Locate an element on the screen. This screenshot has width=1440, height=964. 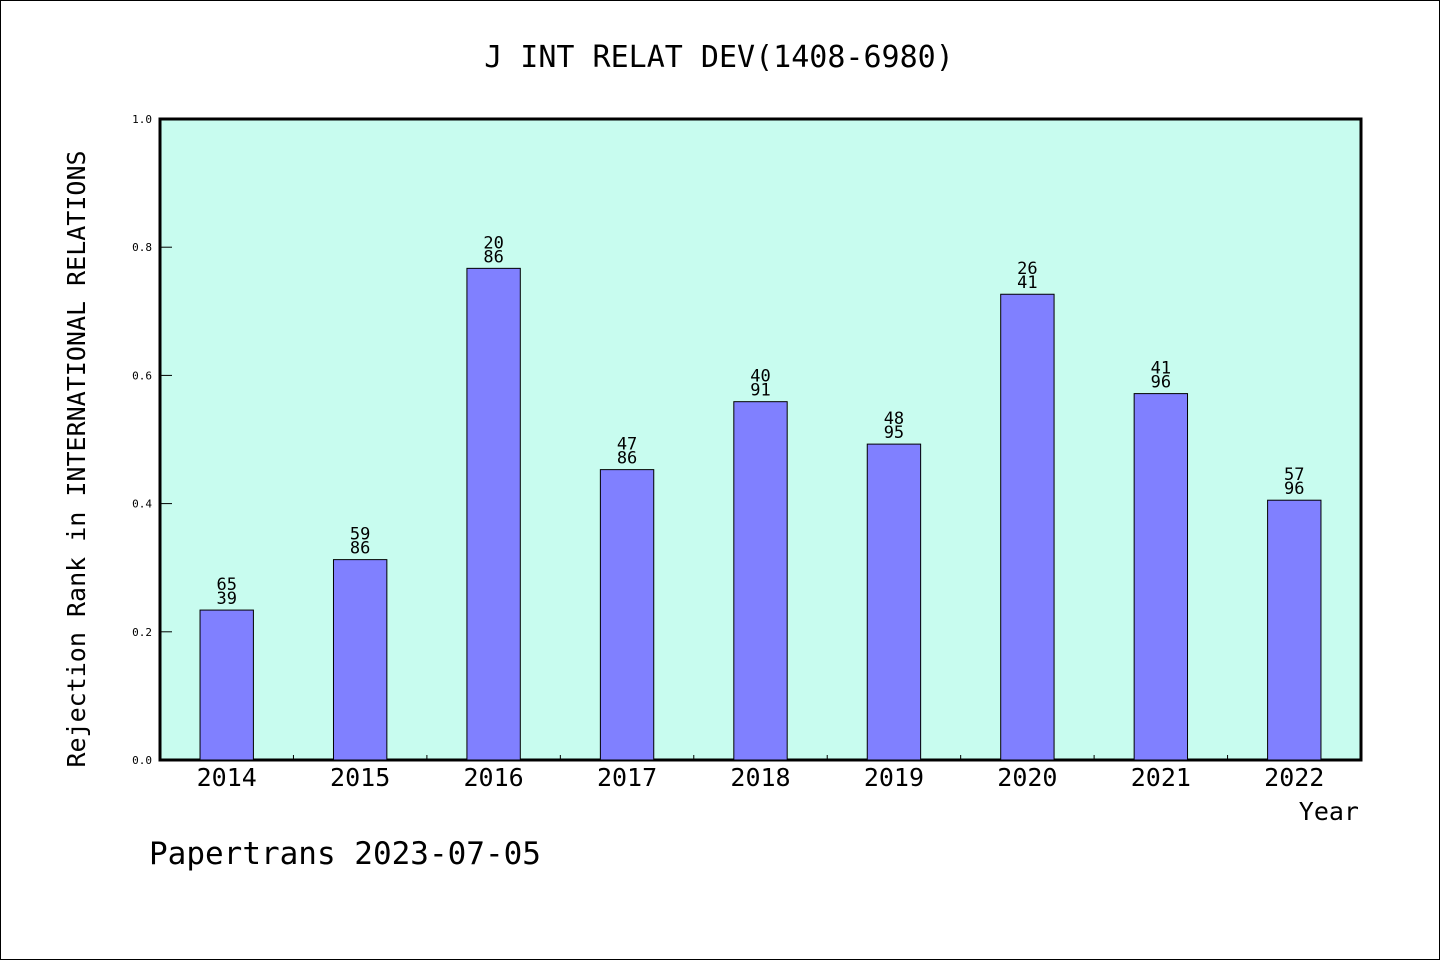
bar-label-top: 47 is located at coordinates (627, 445).